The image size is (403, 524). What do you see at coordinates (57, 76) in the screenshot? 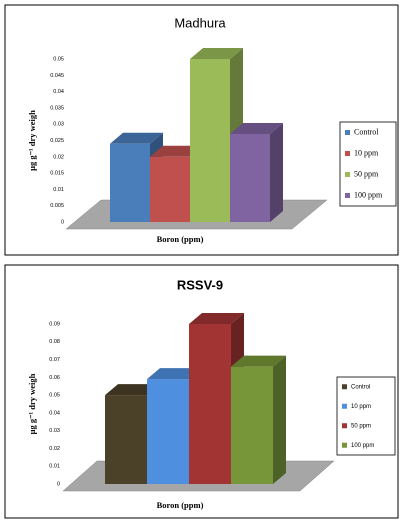
I see `y-tick-label: 0.045` at bounding box center [57, 76].